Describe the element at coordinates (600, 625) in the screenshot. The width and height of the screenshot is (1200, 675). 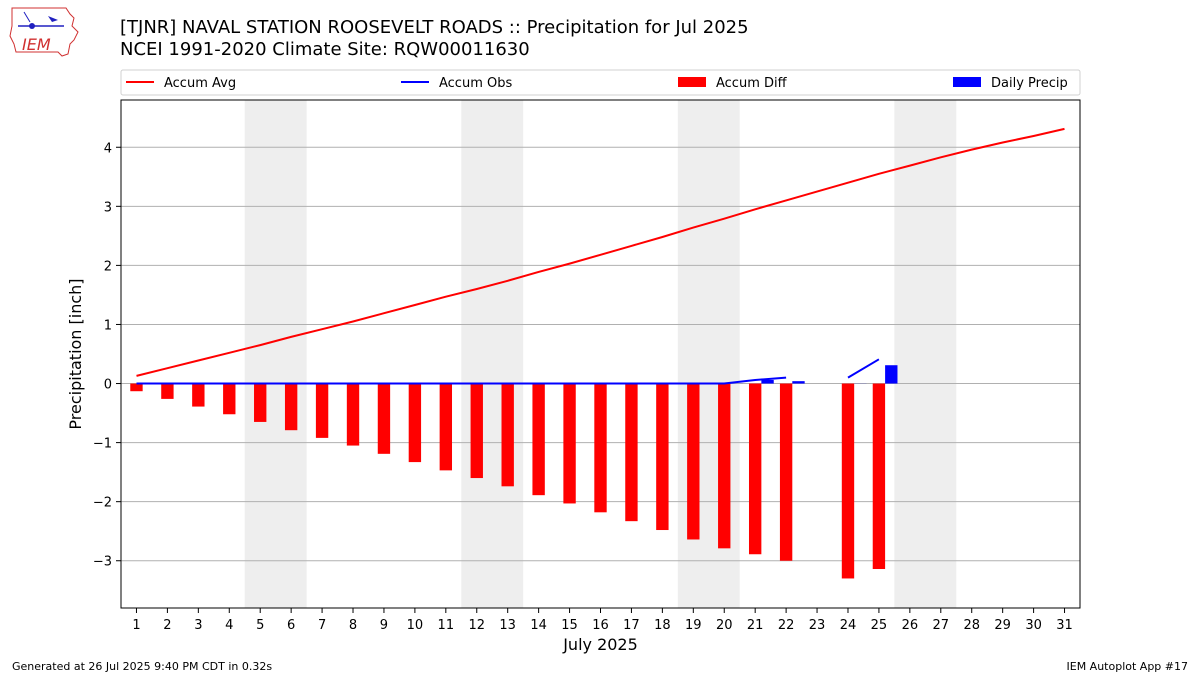
I see `x-tick-label: 16` at that location.